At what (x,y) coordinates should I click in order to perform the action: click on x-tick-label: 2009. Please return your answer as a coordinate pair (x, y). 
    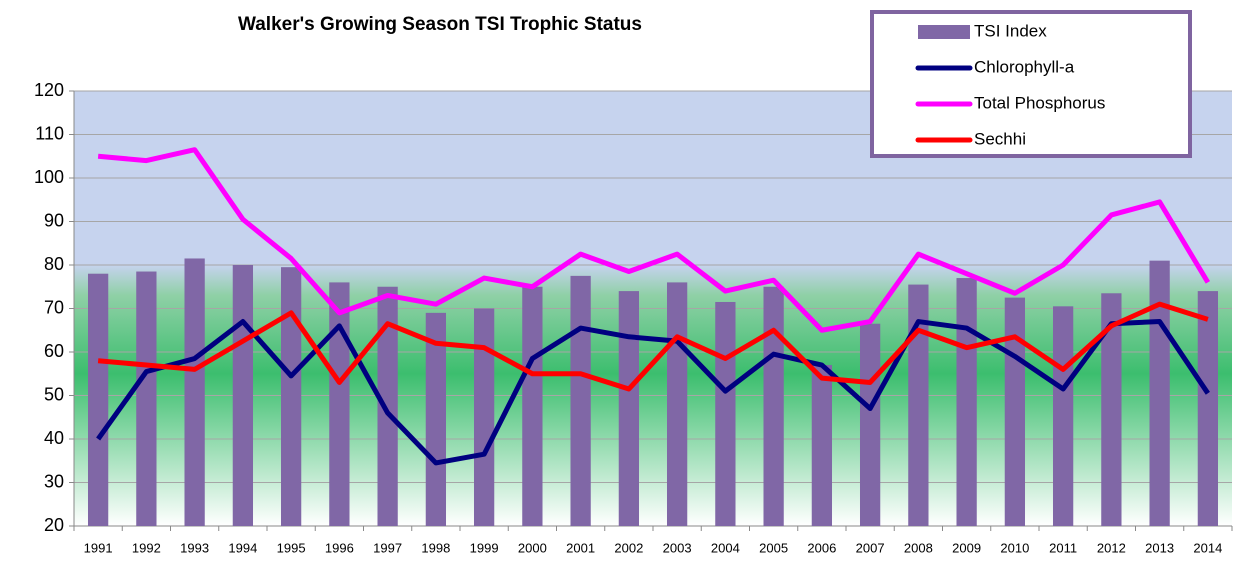
    Looking at the image, I should click on (966, 547).